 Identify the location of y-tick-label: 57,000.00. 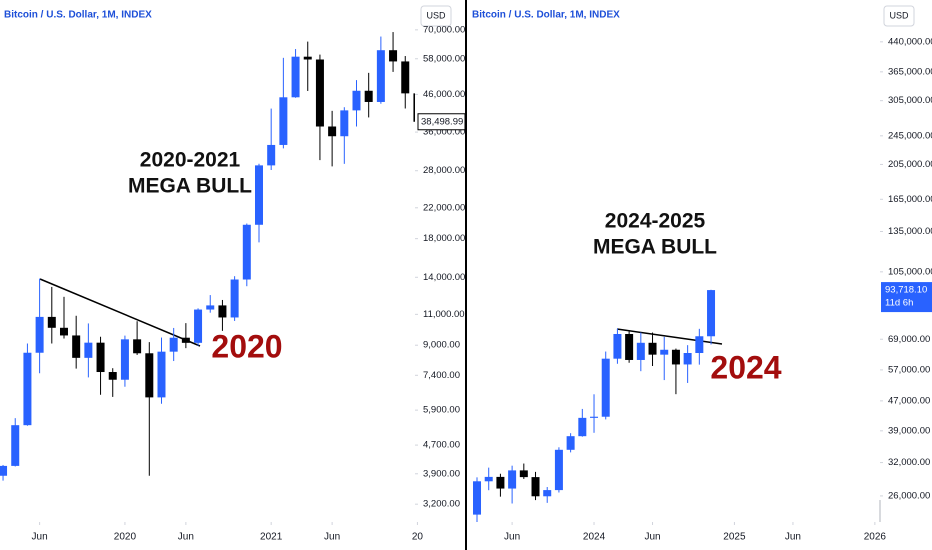
(909, 369).